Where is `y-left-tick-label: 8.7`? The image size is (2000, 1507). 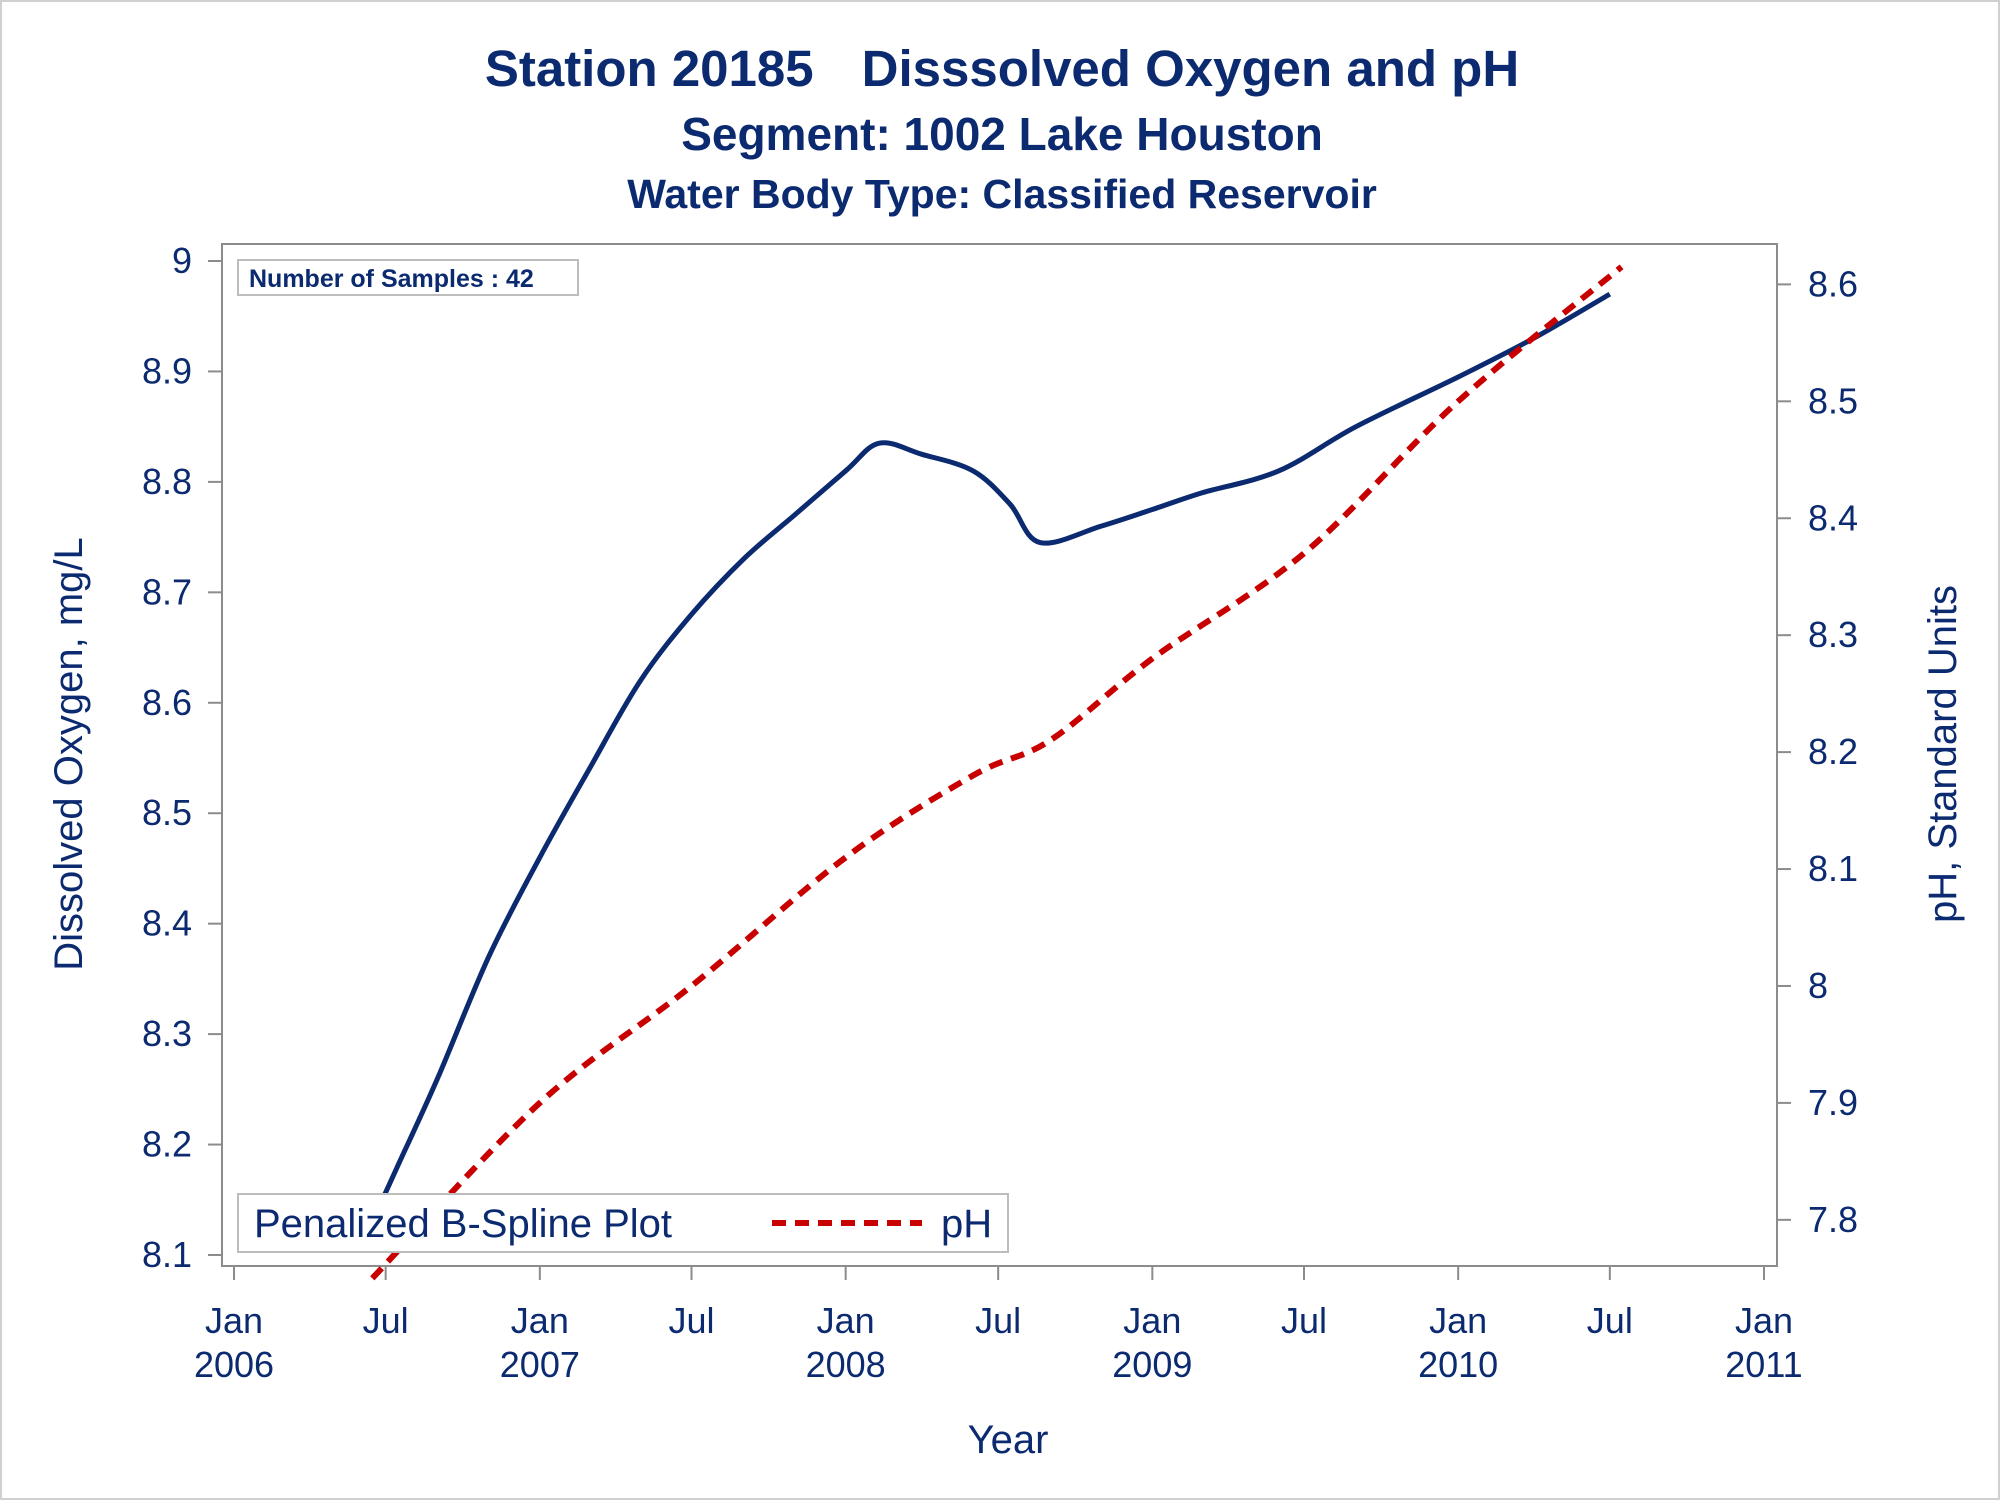
y-left-tick-label: 8.7 is located at coordinates (167, 591).